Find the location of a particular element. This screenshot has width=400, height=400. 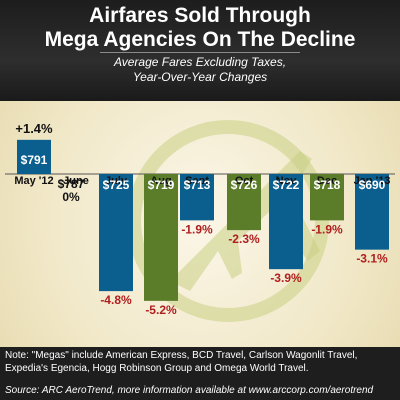

tick-label: June is located at coordinates (76, 181).